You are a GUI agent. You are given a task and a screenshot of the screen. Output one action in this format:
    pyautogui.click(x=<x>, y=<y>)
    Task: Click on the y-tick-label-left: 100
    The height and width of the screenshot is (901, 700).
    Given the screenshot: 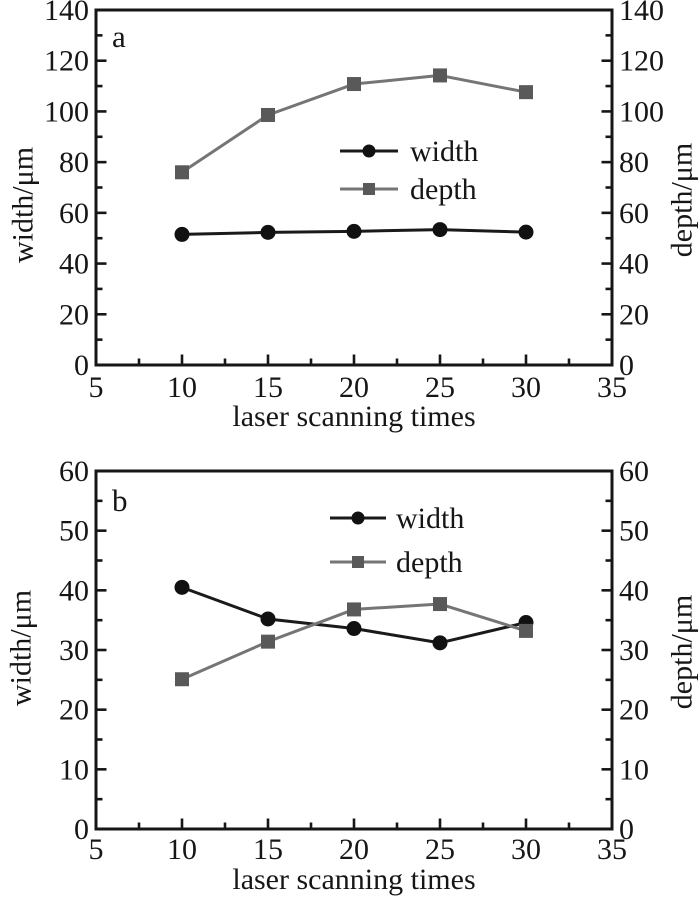 What is the action you would take?
    pyautogui.click(x=66, y=111)
    